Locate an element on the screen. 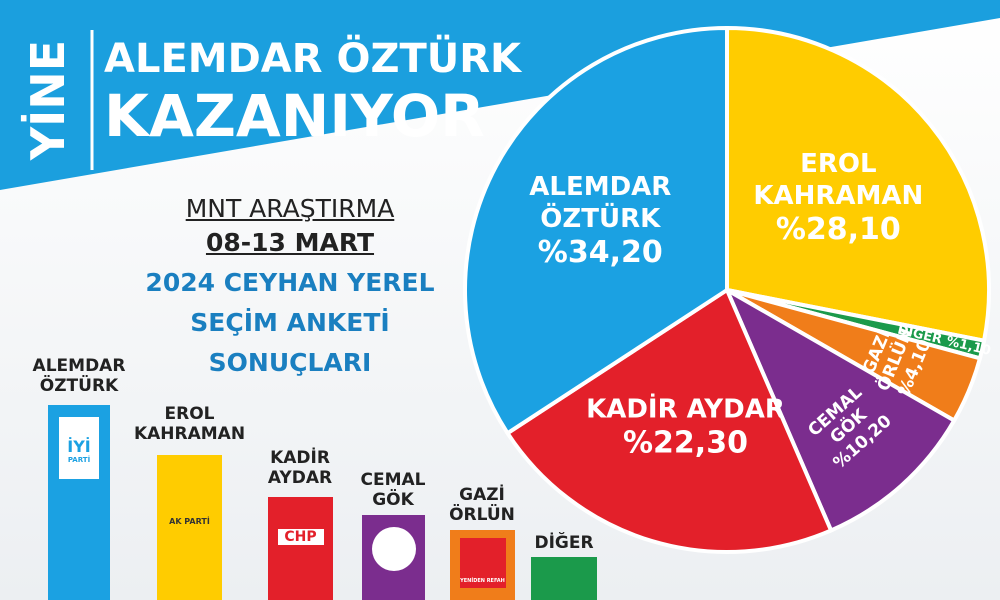  header-line1: ALEMDAR ÖZTÜRK is located at coordinates (313, 59).